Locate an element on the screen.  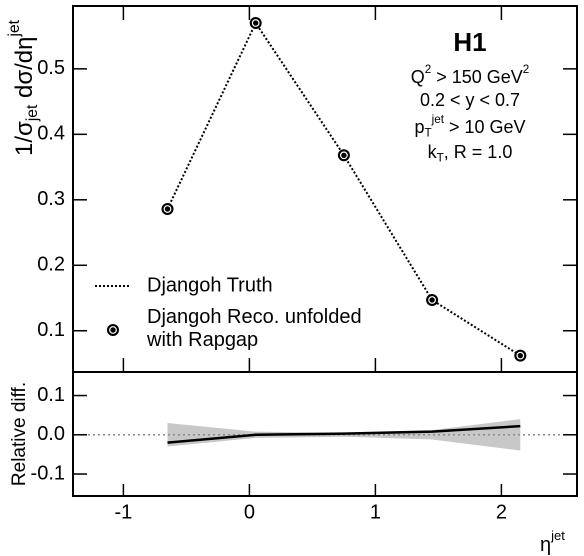
x-tick-label: 0 is located at coordinates (249, 512).